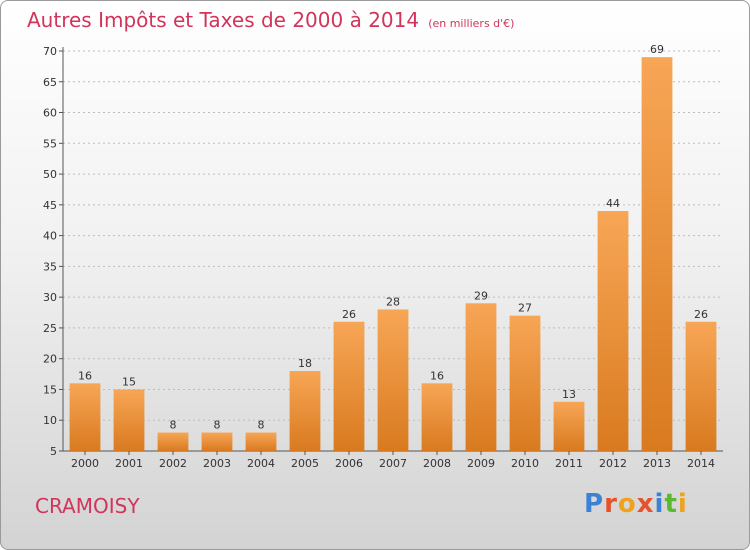  I want to click on bar-value-label: 18, so click(305, 363).